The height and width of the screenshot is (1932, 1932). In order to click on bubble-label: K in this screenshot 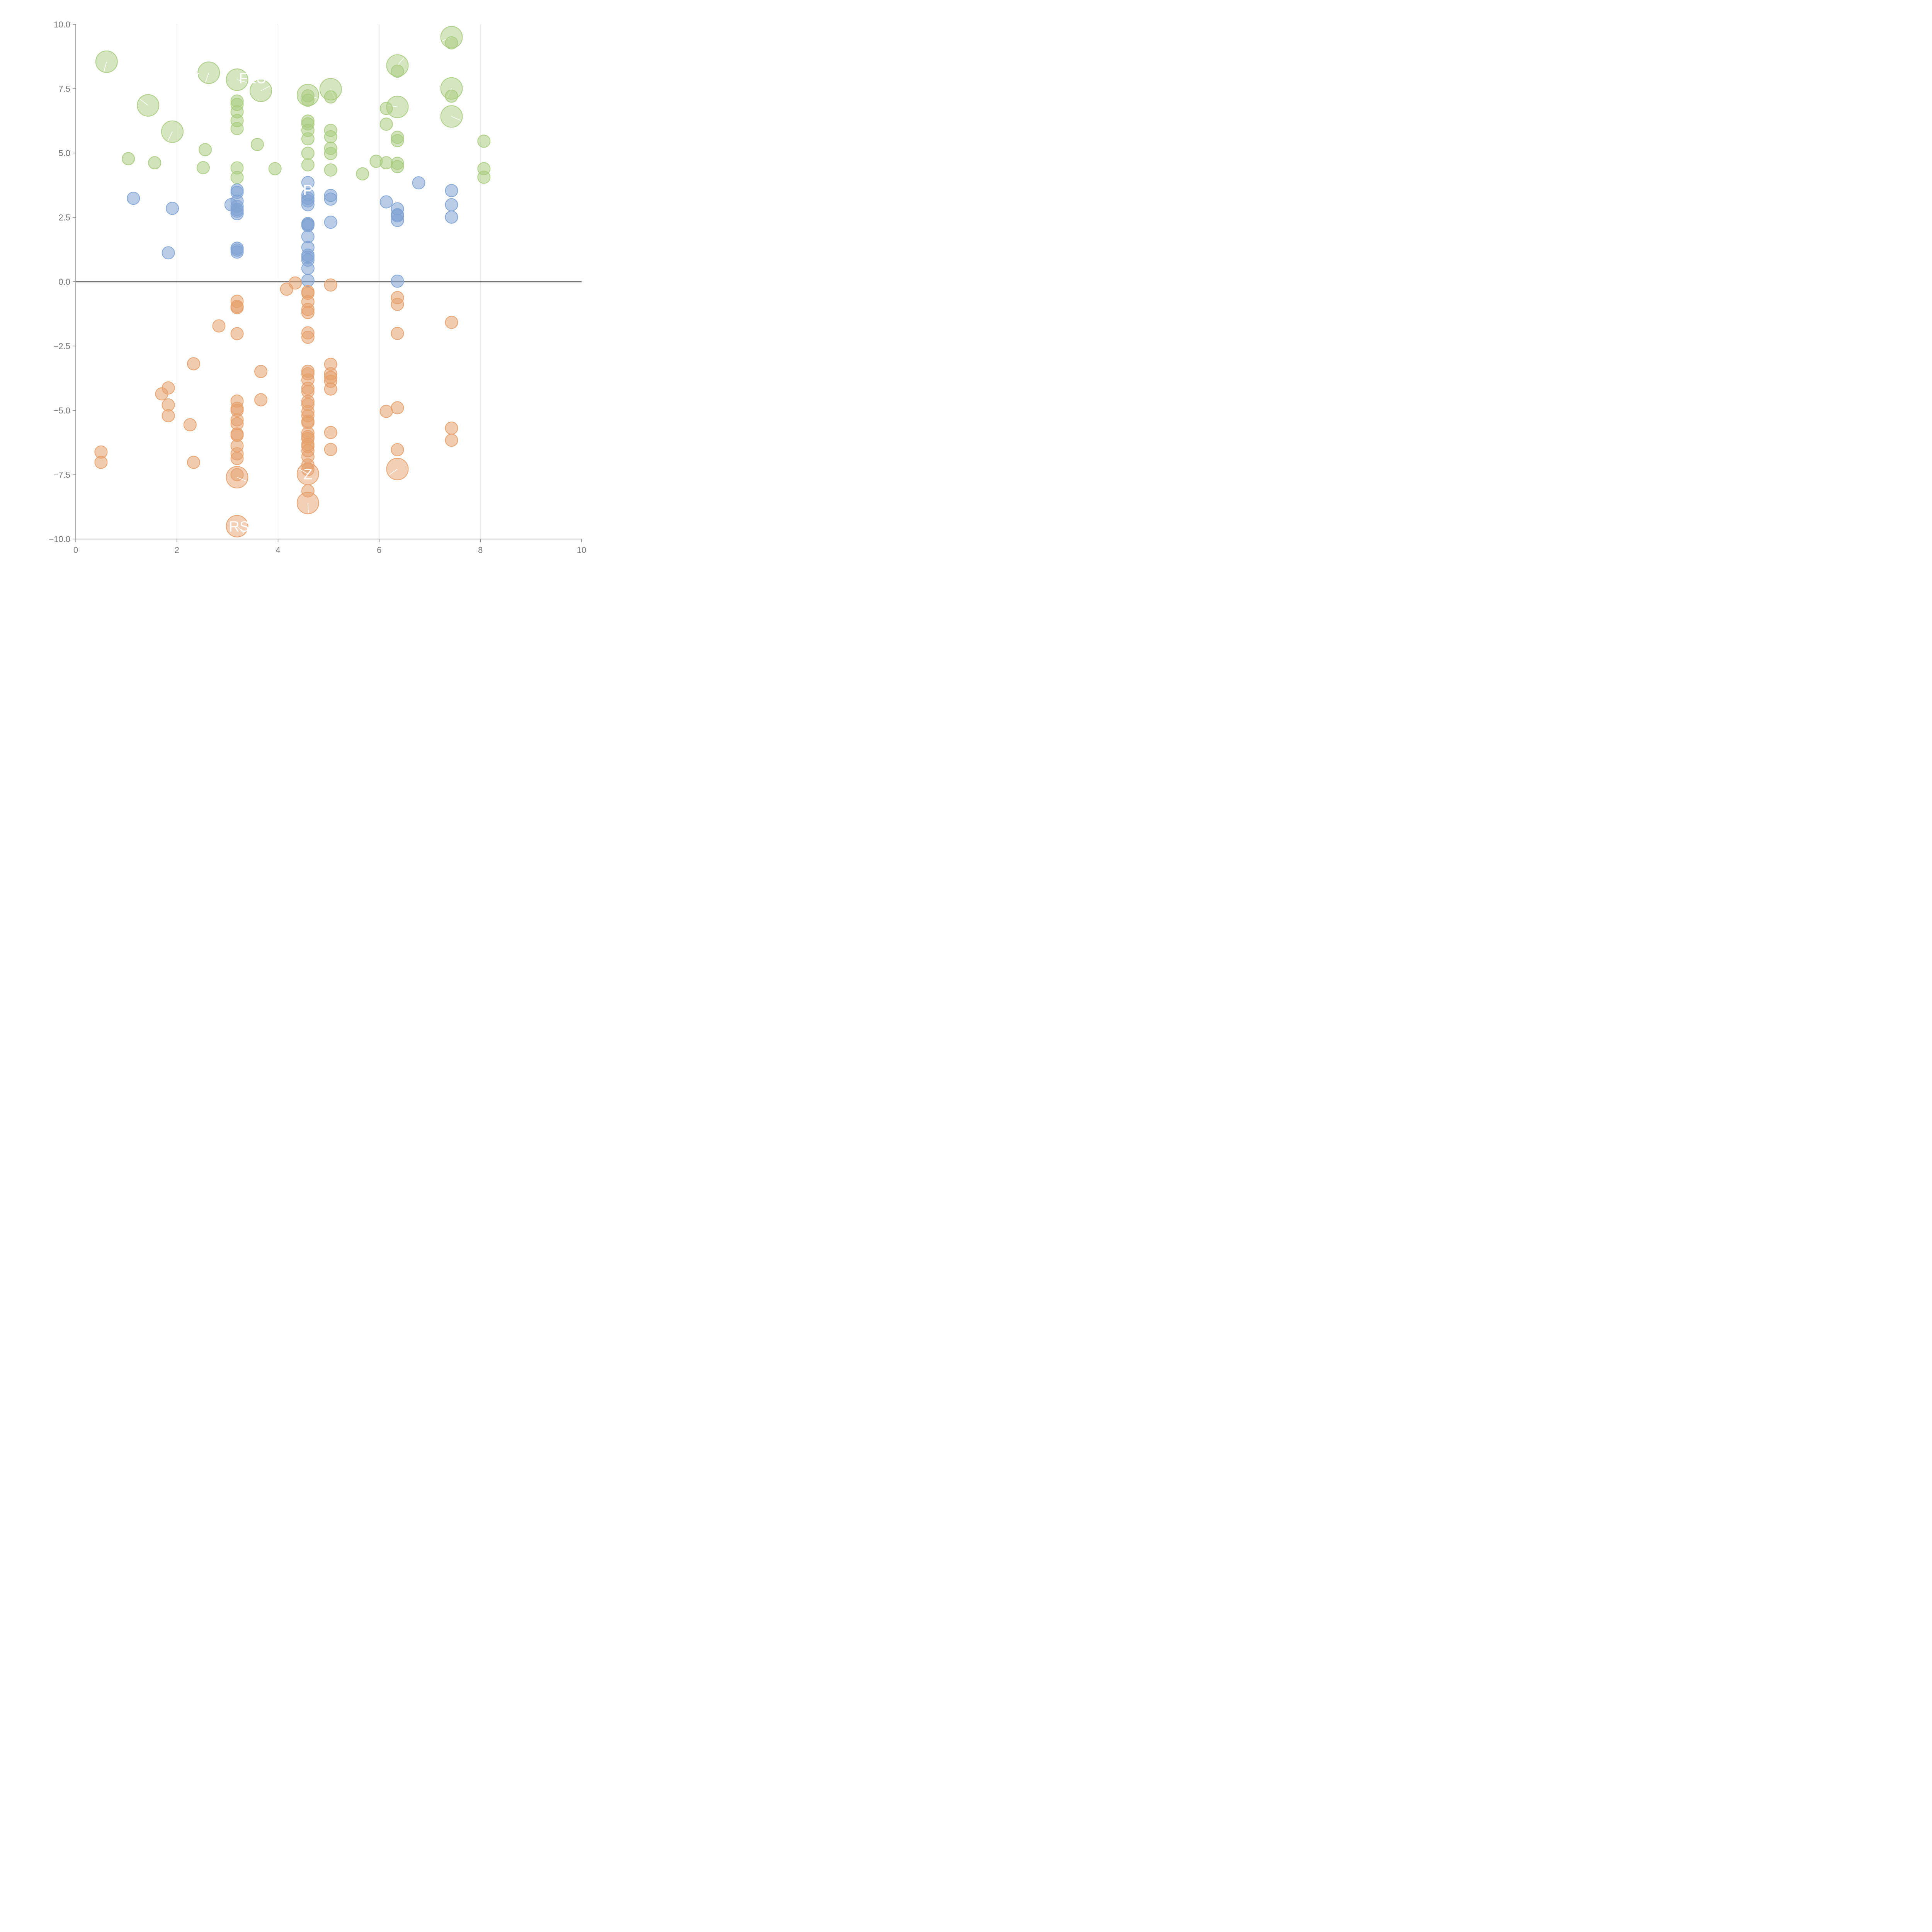, I will do `click(195, 79)`.